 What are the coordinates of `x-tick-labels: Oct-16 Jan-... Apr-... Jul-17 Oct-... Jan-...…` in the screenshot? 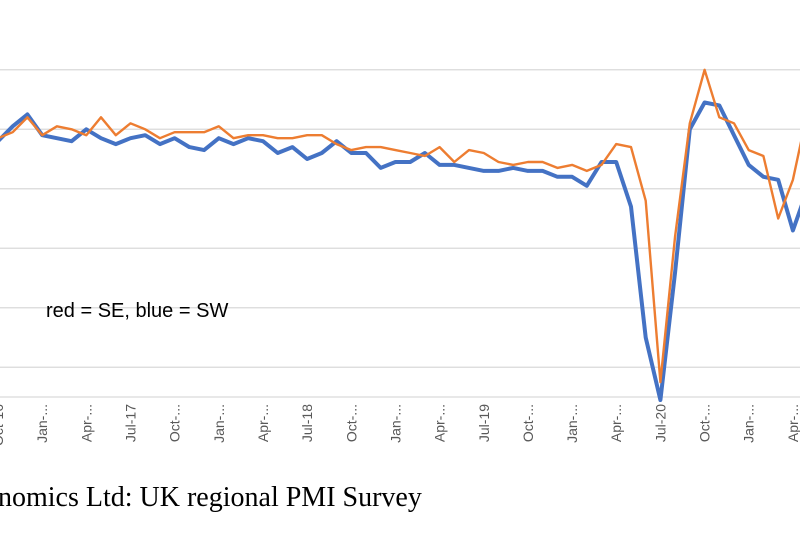 It's located at (400, 425).